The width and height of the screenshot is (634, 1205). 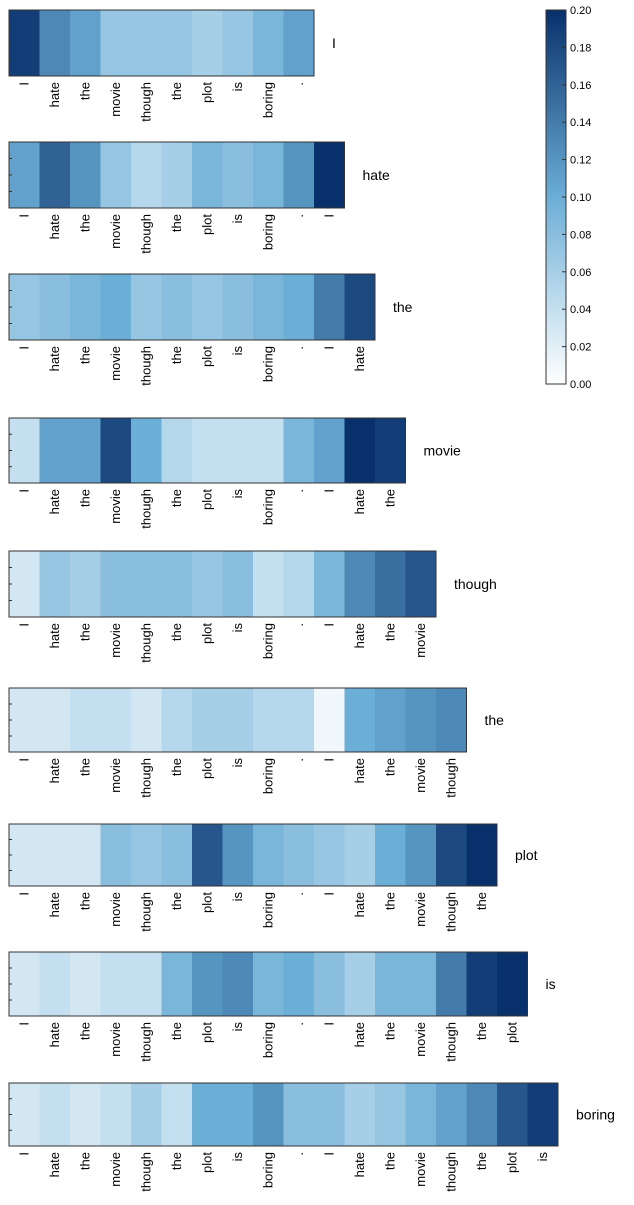 What do you see at coordinates (403, 307) in the screenshot?
I see `target-word-label: the` at bounding box center [403, 307].